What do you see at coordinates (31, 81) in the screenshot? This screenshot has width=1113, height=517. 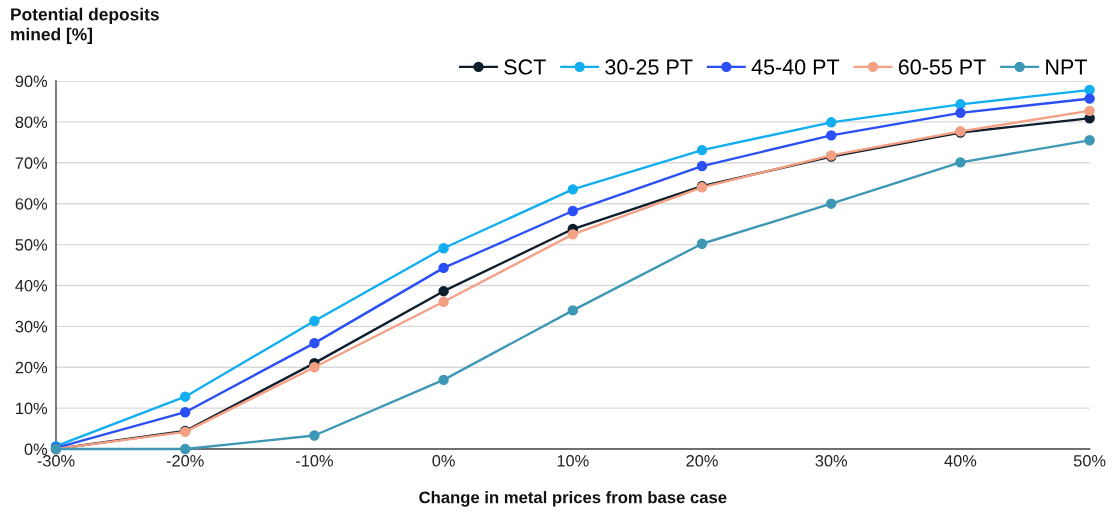 I see `y-tick-label: 90%` at bounding box center [31, 81].